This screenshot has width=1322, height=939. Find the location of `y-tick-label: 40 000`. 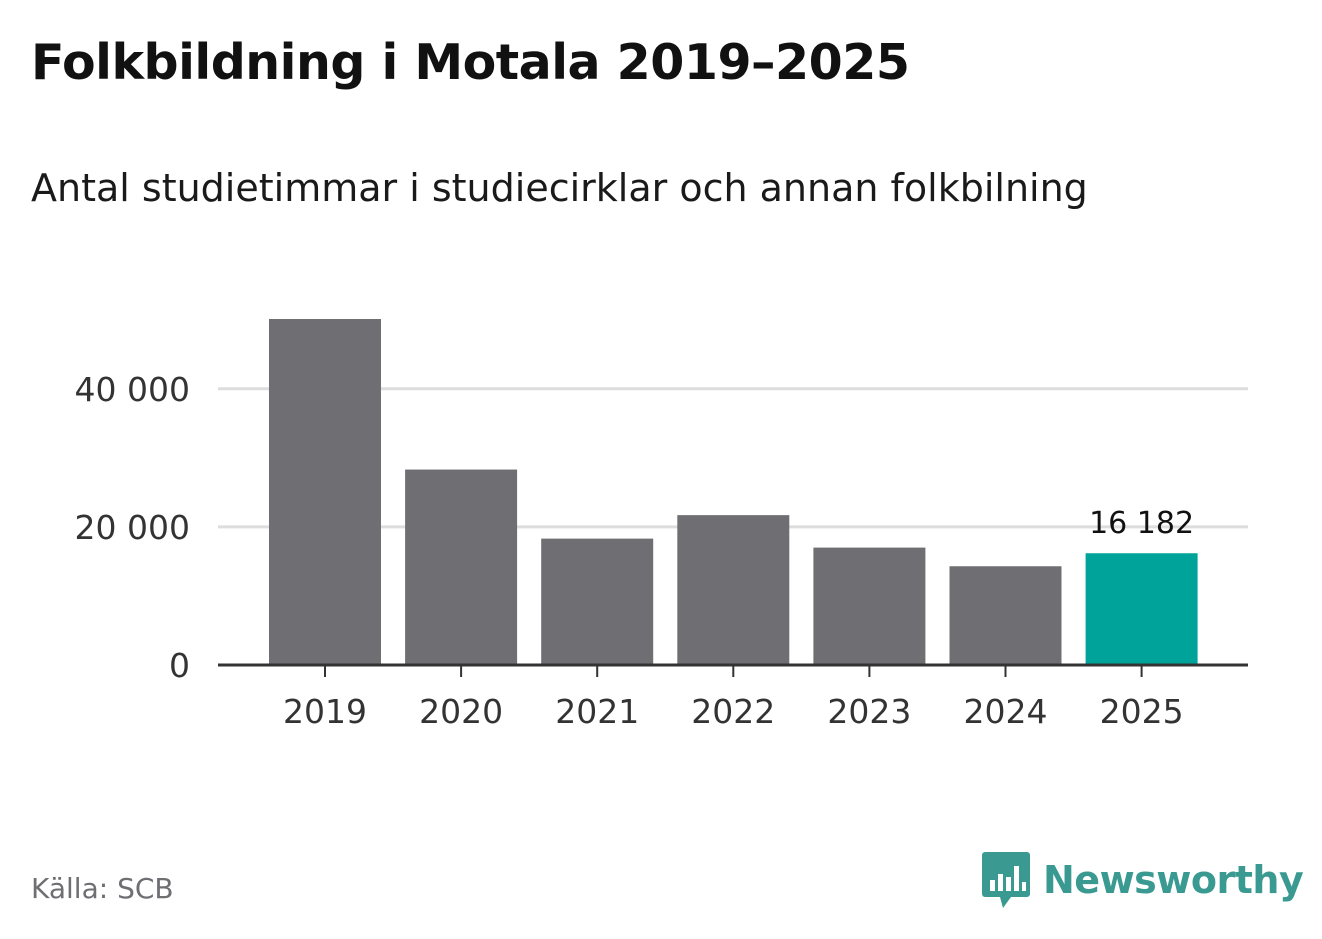

y-tick-label: 40 000 is located at coordinates (132, 389).